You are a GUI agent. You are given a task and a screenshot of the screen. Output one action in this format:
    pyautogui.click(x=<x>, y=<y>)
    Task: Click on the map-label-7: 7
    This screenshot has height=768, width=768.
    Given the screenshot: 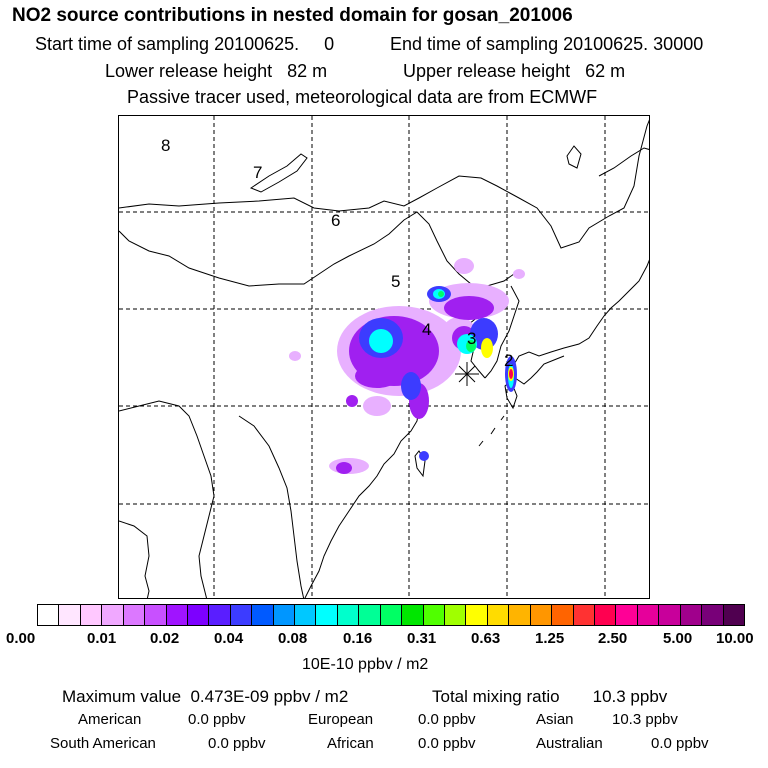 What is the action you would take?
    pyautogui.click(x=257, y=172)
    